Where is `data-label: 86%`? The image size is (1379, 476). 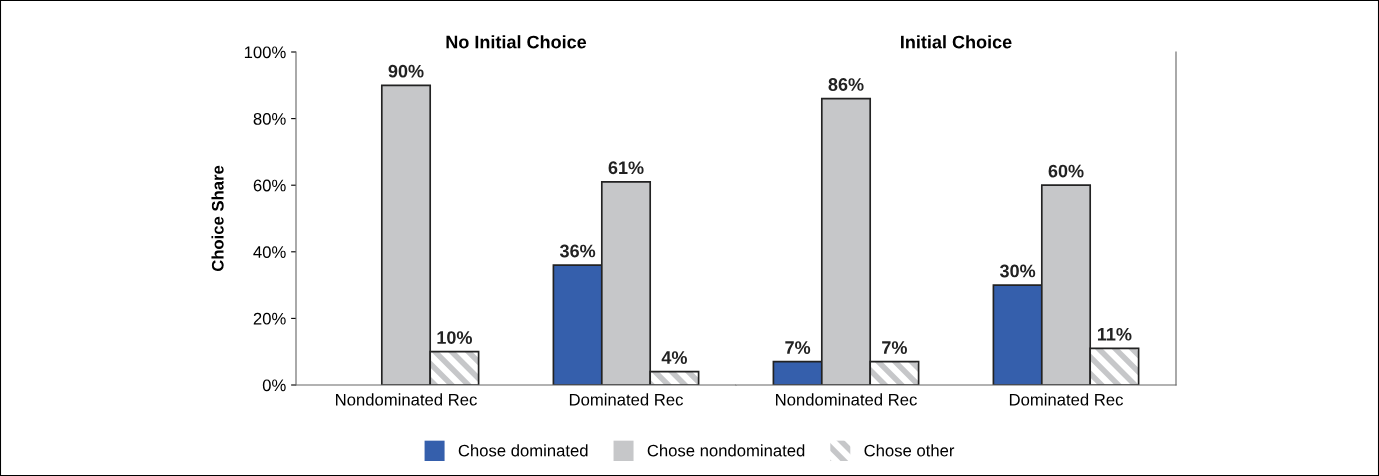
data-label: 86% is located at coordinates (846, 84).